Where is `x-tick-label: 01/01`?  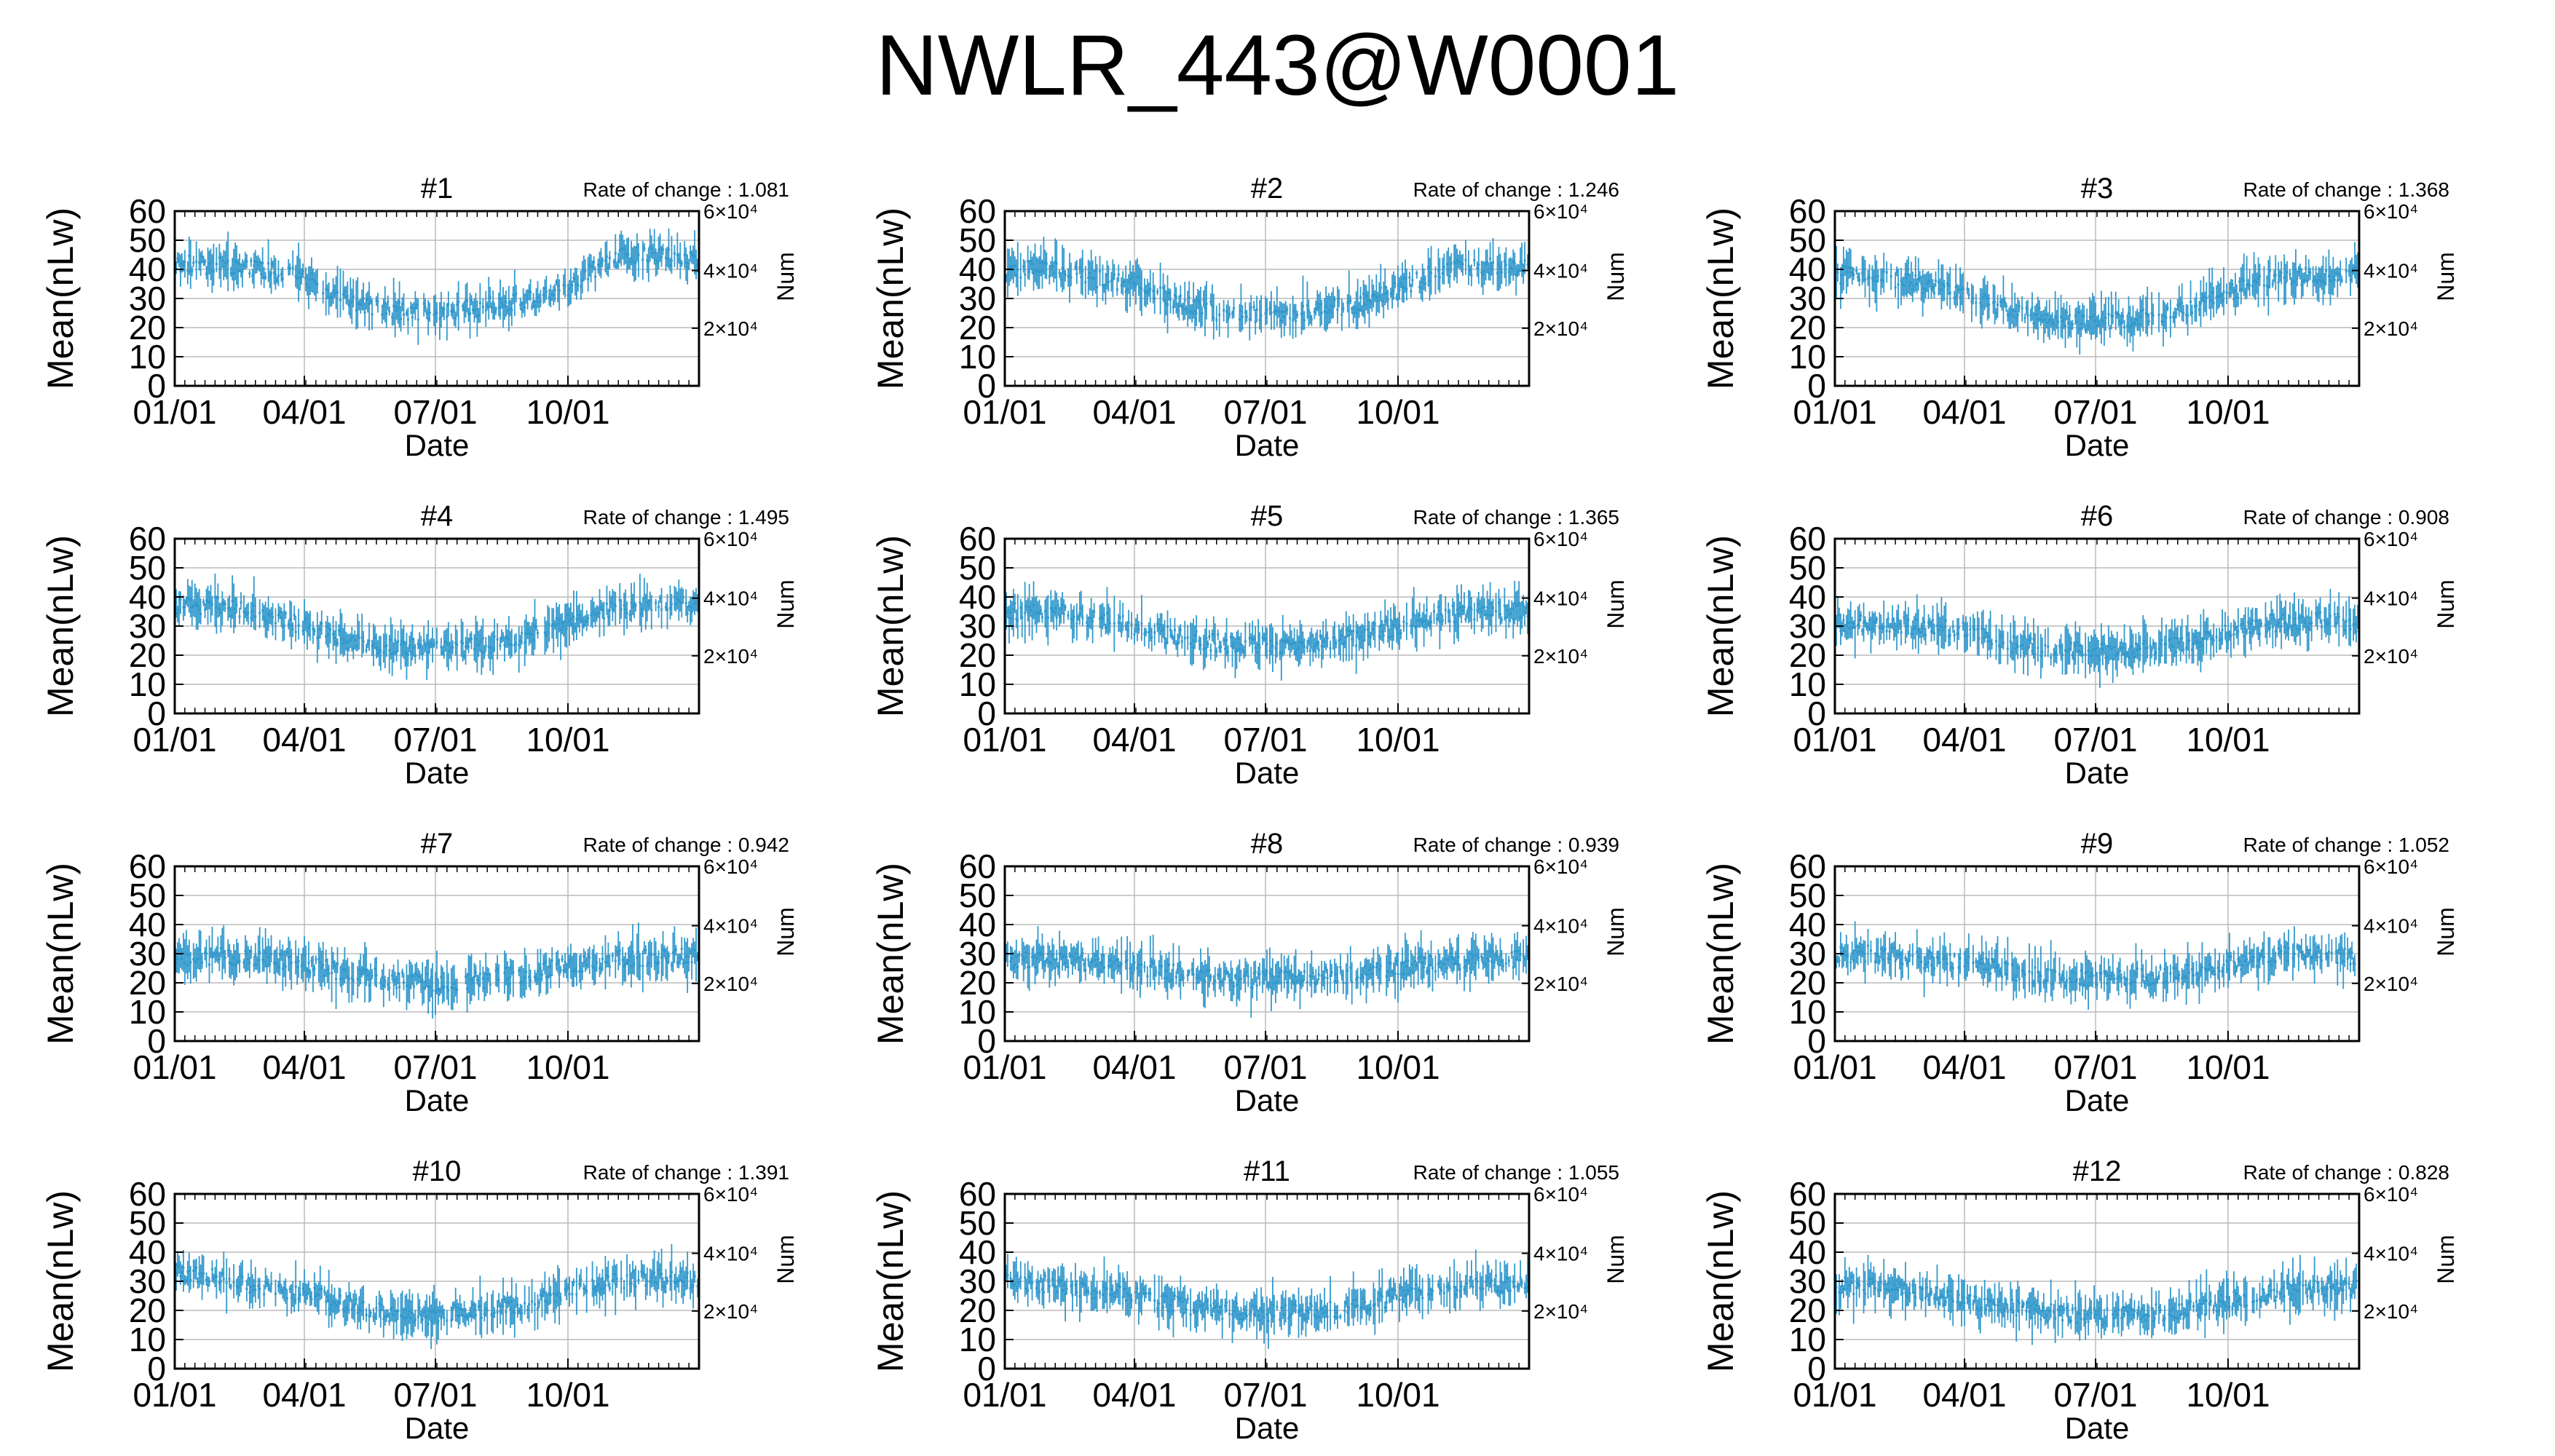 x-tick-label: 01/01 is located at coordinates (1004, 412).